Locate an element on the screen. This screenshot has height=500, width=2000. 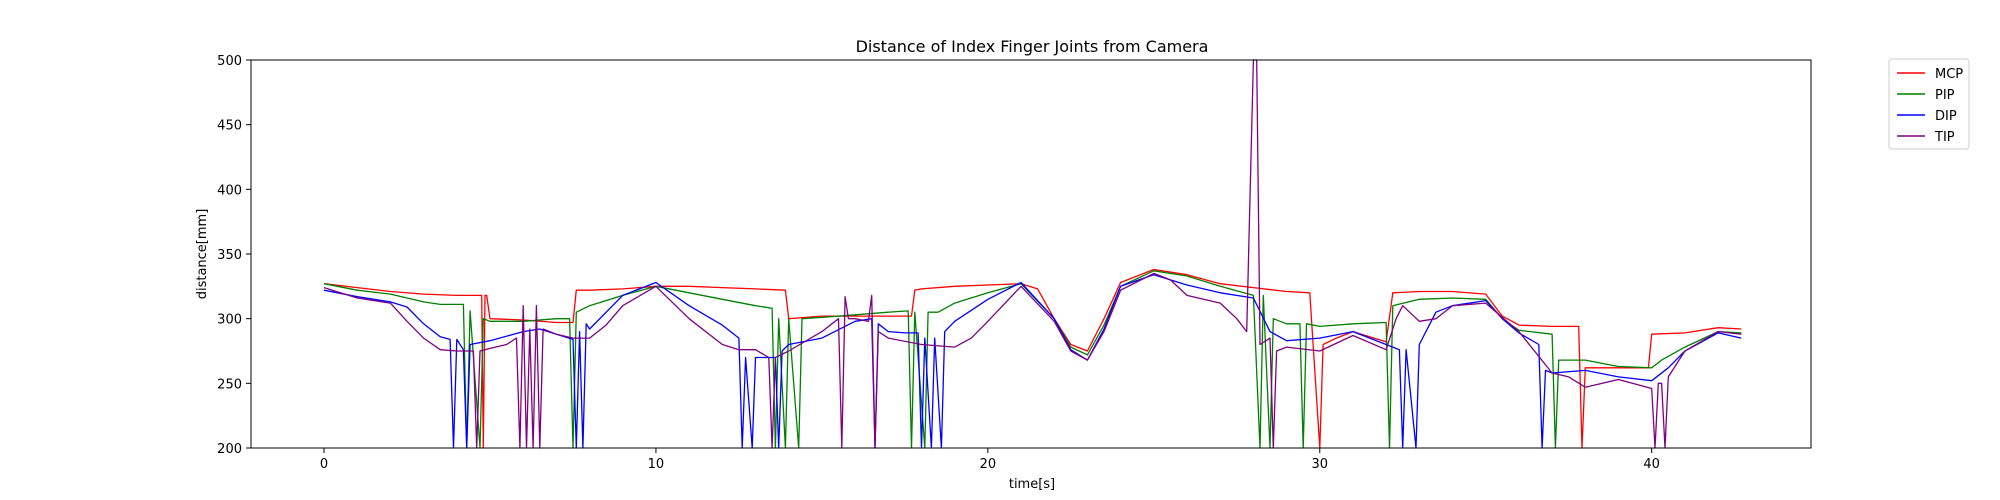
x-tick-label: 40 is located at coordinates (1651, 464).